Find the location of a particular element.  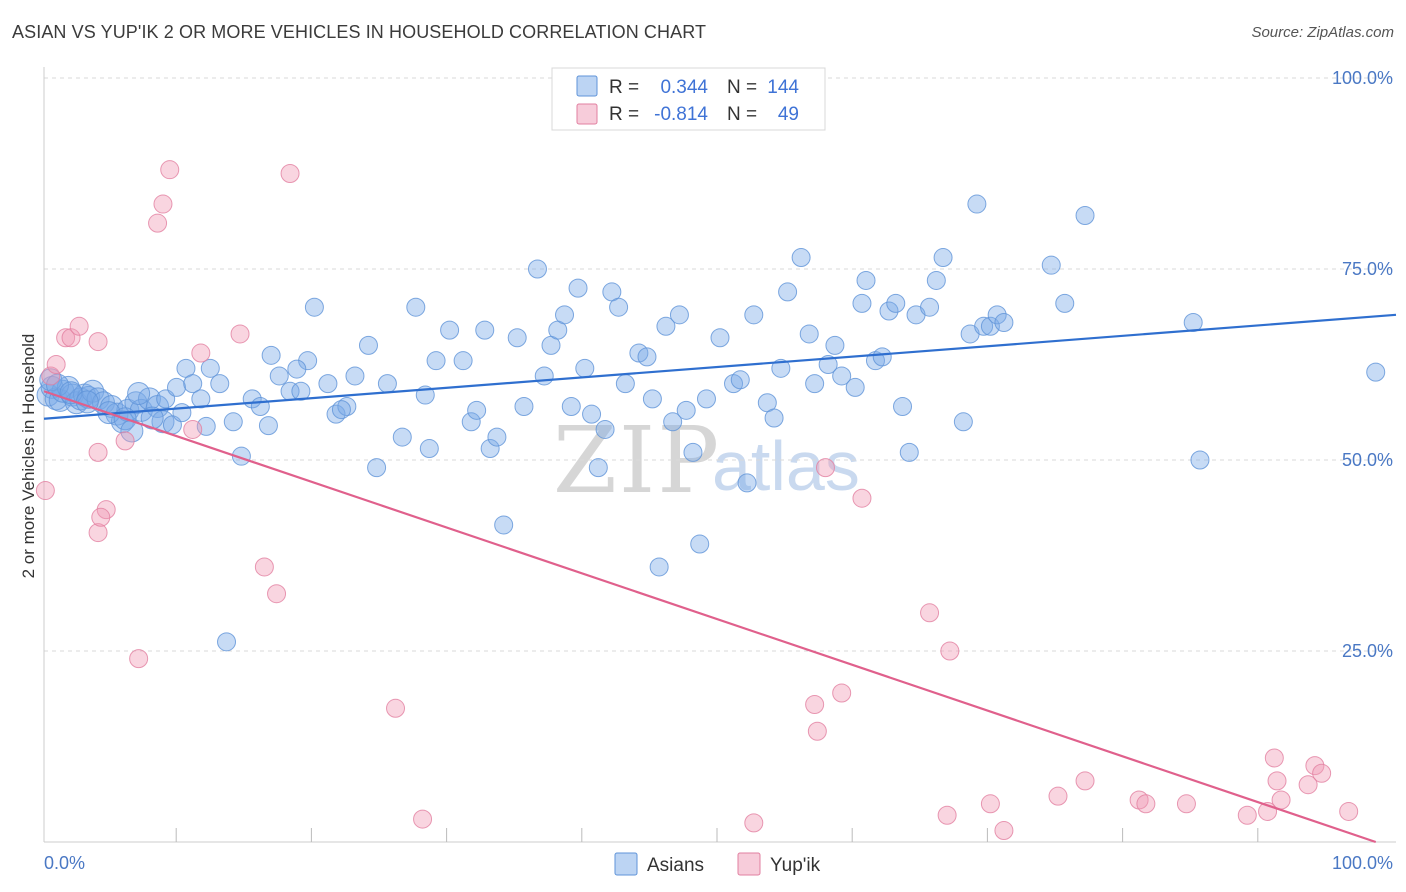

legend-r-label-asians: R = is located at coordinates (624, 87).